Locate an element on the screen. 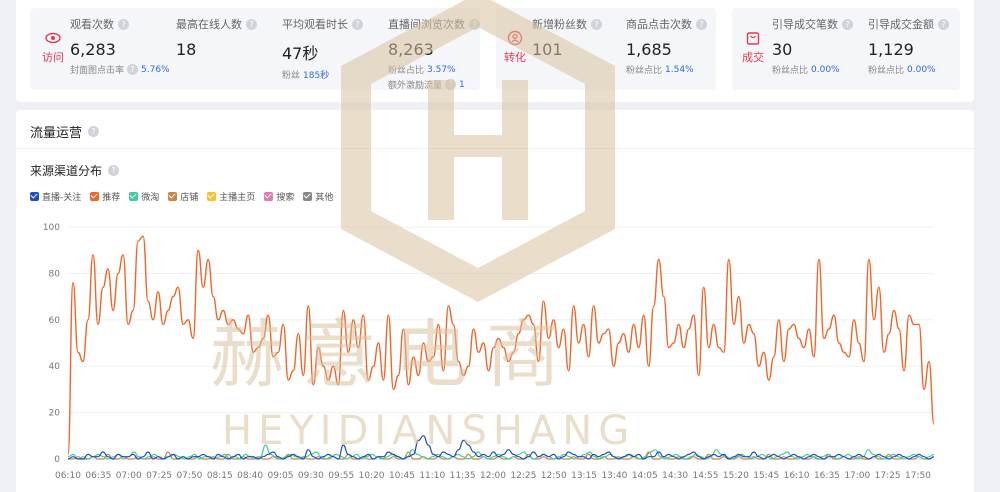 The image size is (1000, 492). metric-label: 观看次数 is located at coordinates (92, 24).